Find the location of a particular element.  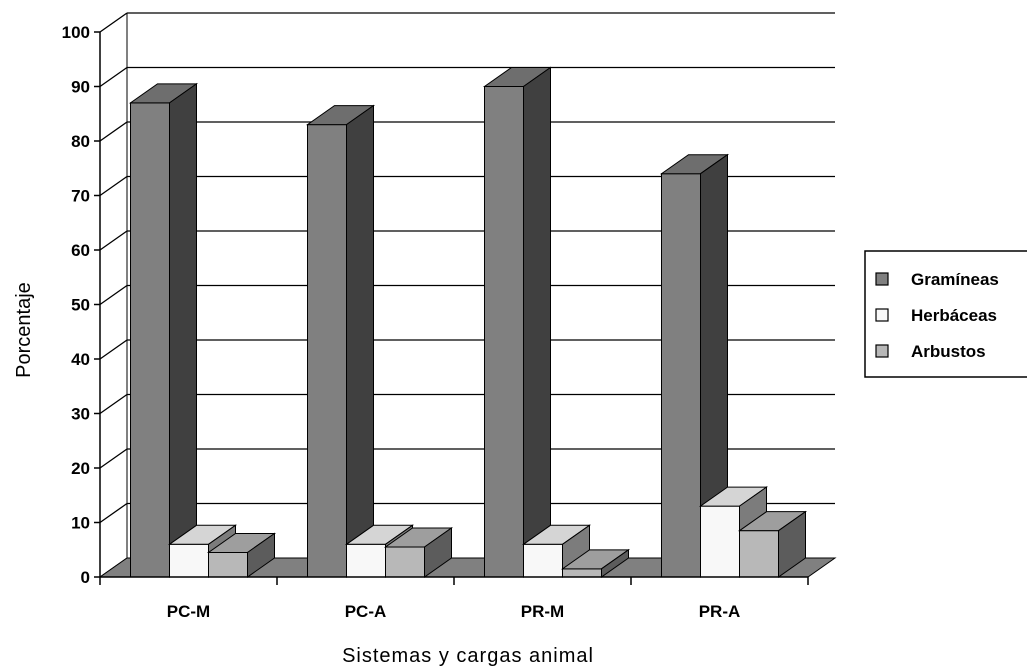

x-category-label: PR-A is located at coordinates (720, 611).